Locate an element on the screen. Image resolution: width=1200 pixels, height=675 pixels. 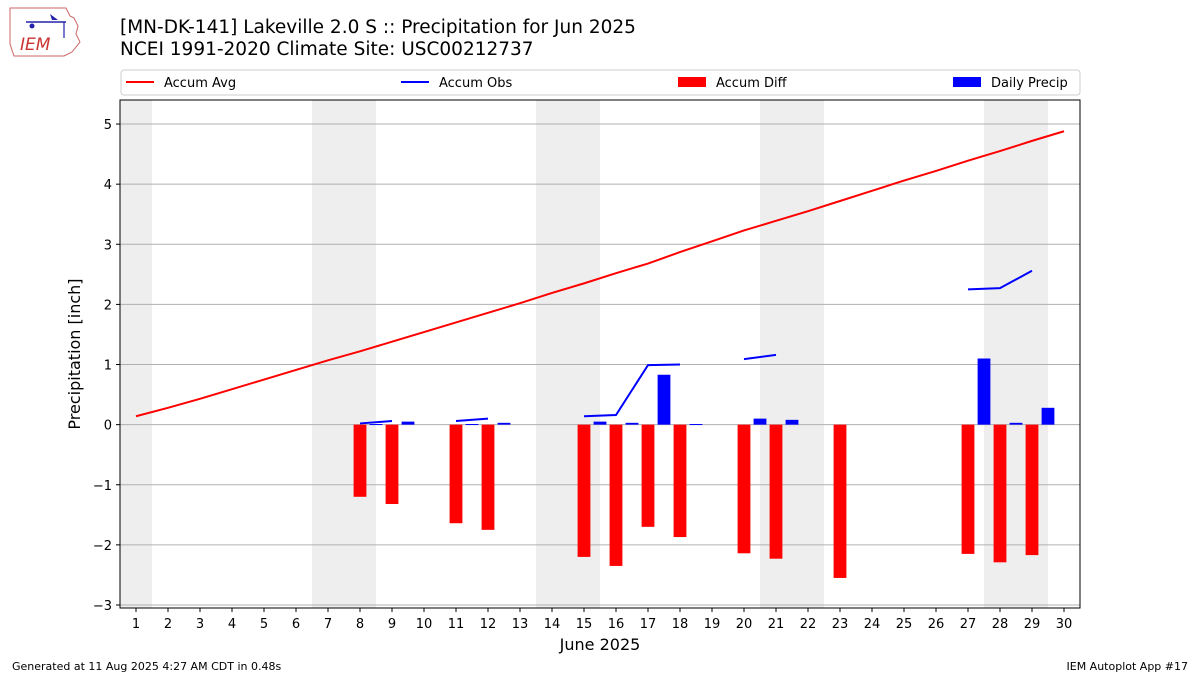
y-tick-label: 0 is located at coordinates (108, 426).